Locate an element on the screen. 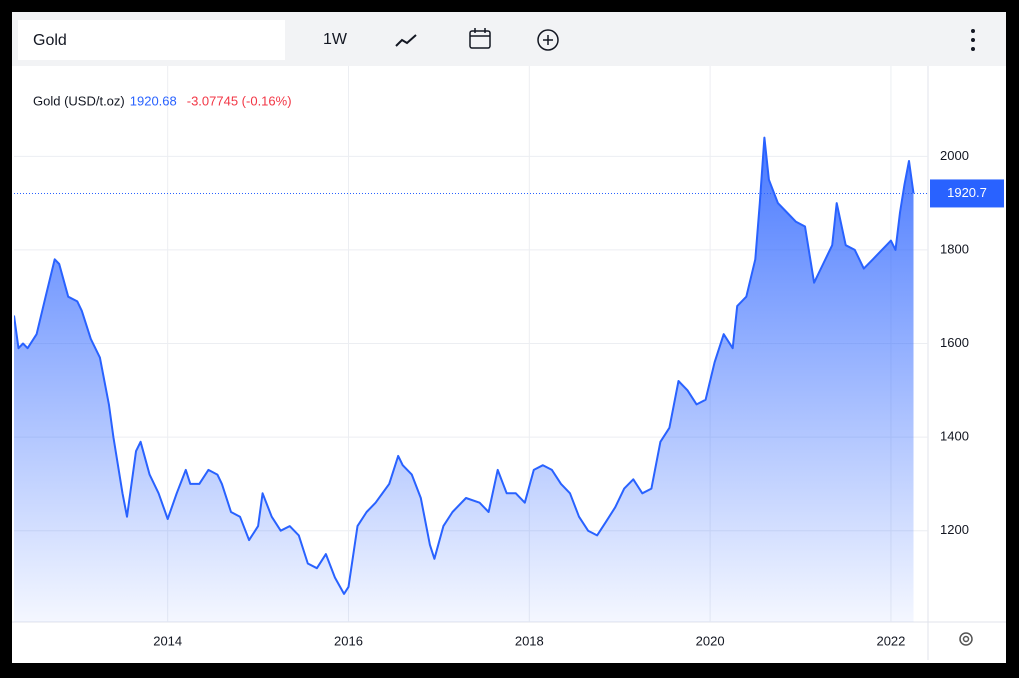 Image resolution: width=1019 pixels, height=678 pixels. y-tick-label: 1200 is located at coordinates (954, 529).